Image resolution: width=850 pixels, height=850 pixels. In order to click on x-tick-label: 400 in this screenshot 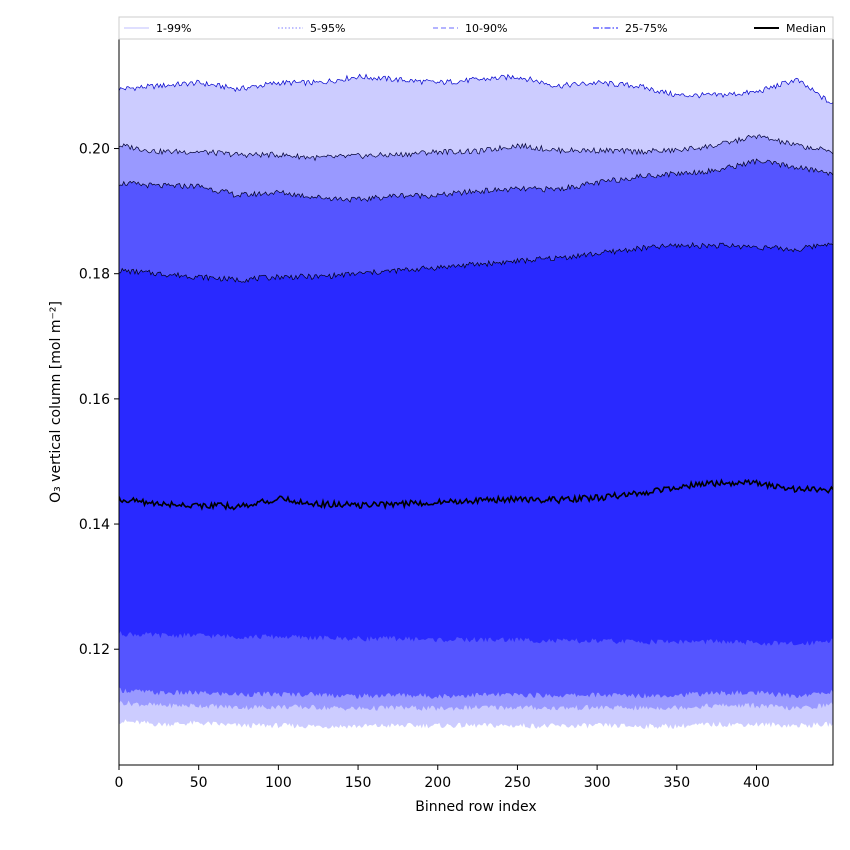, I will do `click(756, 783)`.